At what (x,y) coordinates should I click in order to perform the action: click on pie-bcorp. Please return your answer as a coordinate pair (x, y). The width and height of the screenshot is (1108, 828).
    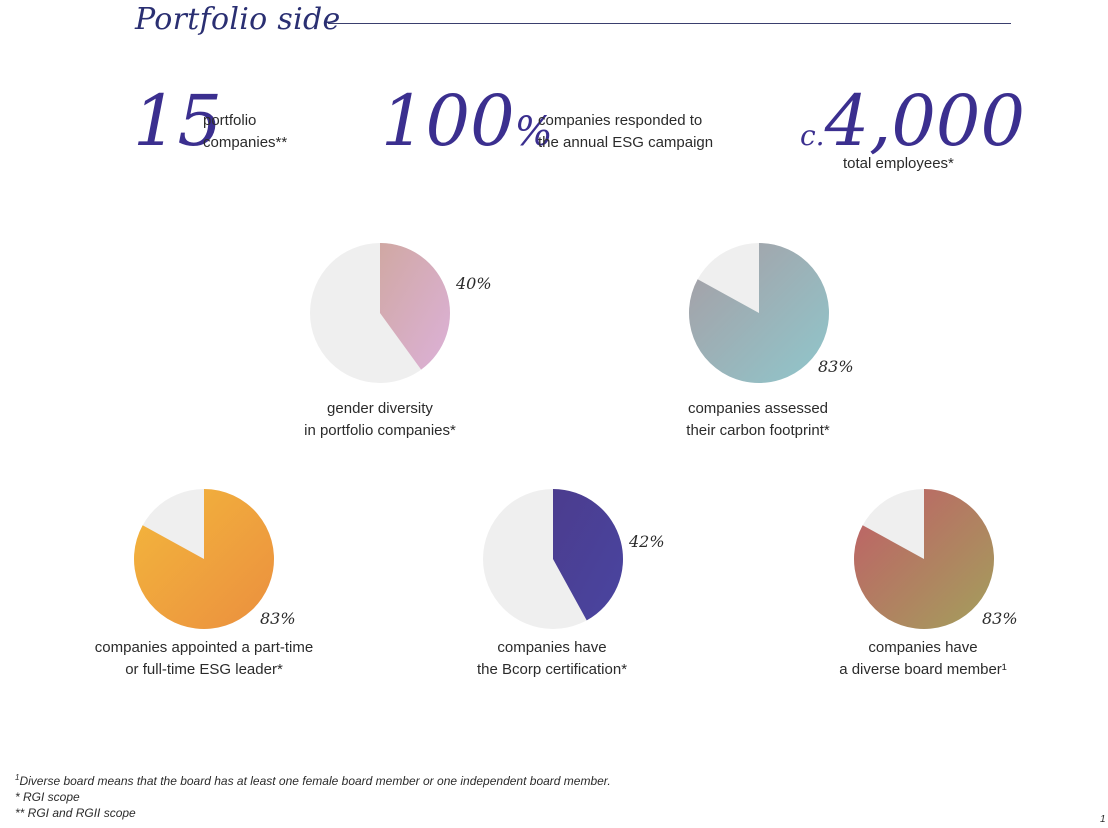
    Looking at the image, I should click on (553, 559).